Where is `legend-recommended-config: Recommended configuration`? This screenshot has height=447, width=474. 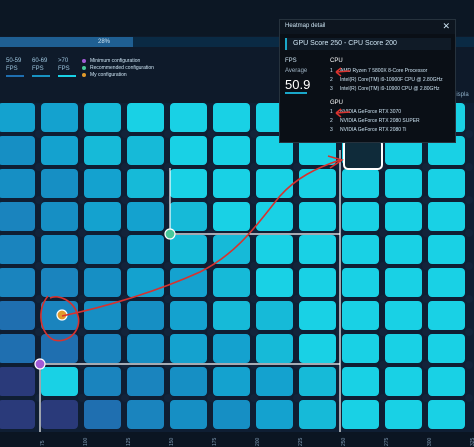
legend-recommended-config: Recommended configuration is located at coordinates (118, 68).